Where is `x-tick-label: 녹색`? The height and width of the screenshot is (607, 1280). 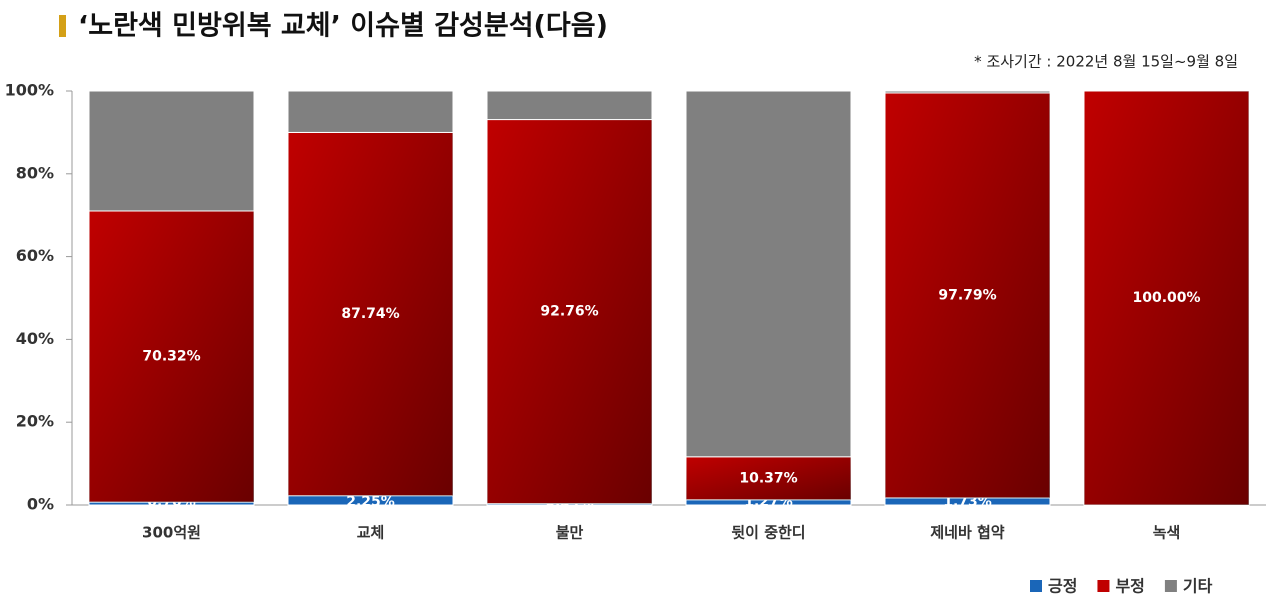
x-tick-label: 녹색 is located at coordinates (1167, 533).